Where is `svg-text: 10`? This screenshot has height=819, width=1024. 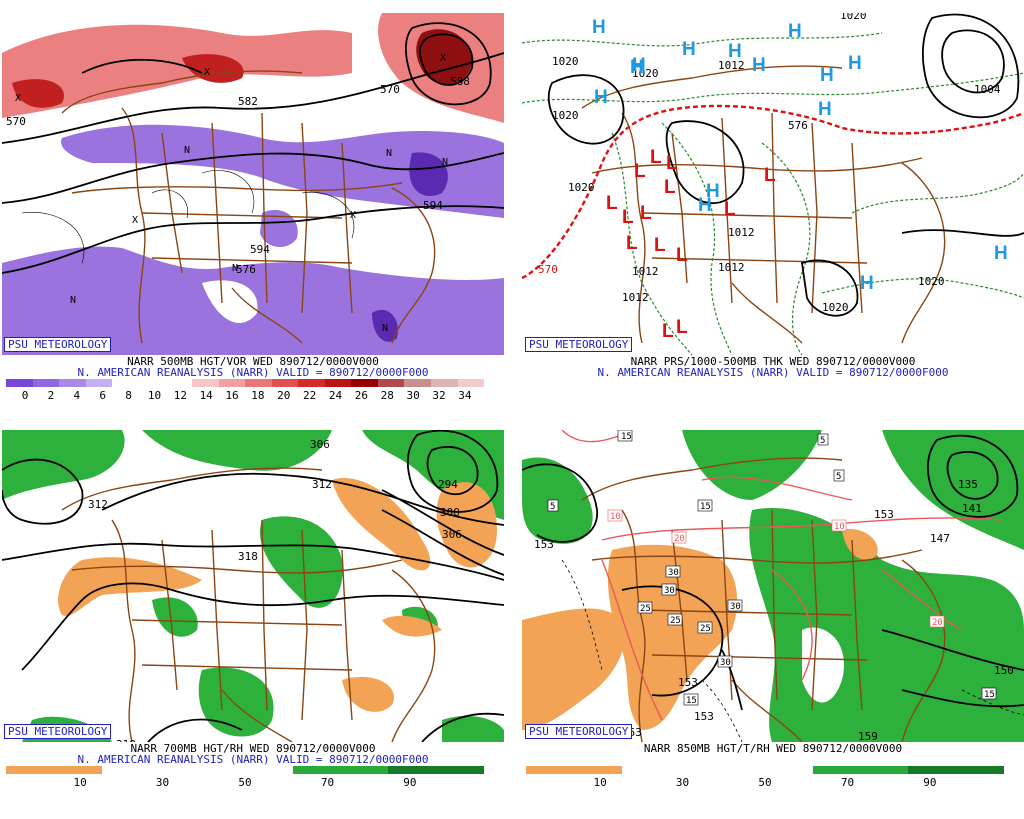
svg-text: 10 is located at coordinates (615, 517).